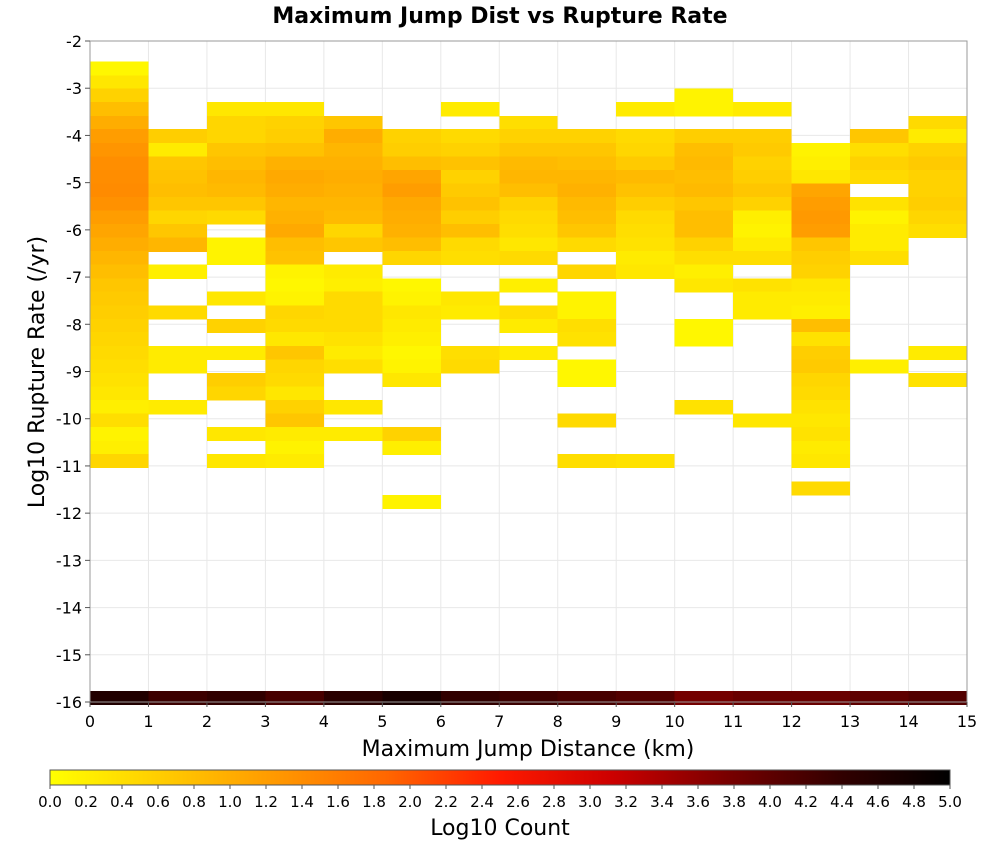 This screenshot has width=1000, height=850. I want to click on y-tick-label: -15, so click(69, 655).